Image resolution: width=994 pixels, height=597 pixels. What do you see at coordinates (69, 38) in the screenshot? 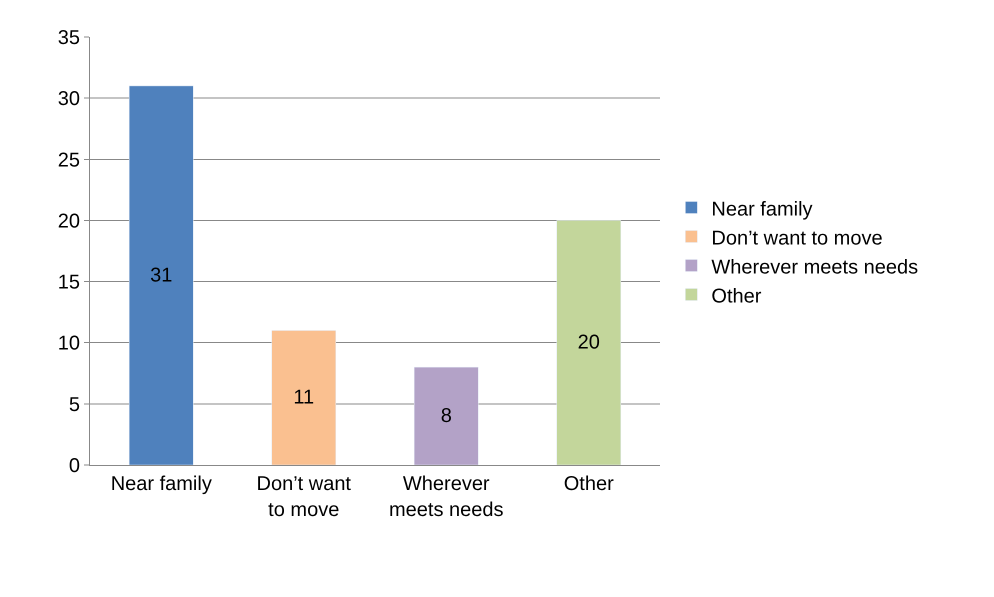
I see `y-tick-label: 35` at bounding box center [69, 38].